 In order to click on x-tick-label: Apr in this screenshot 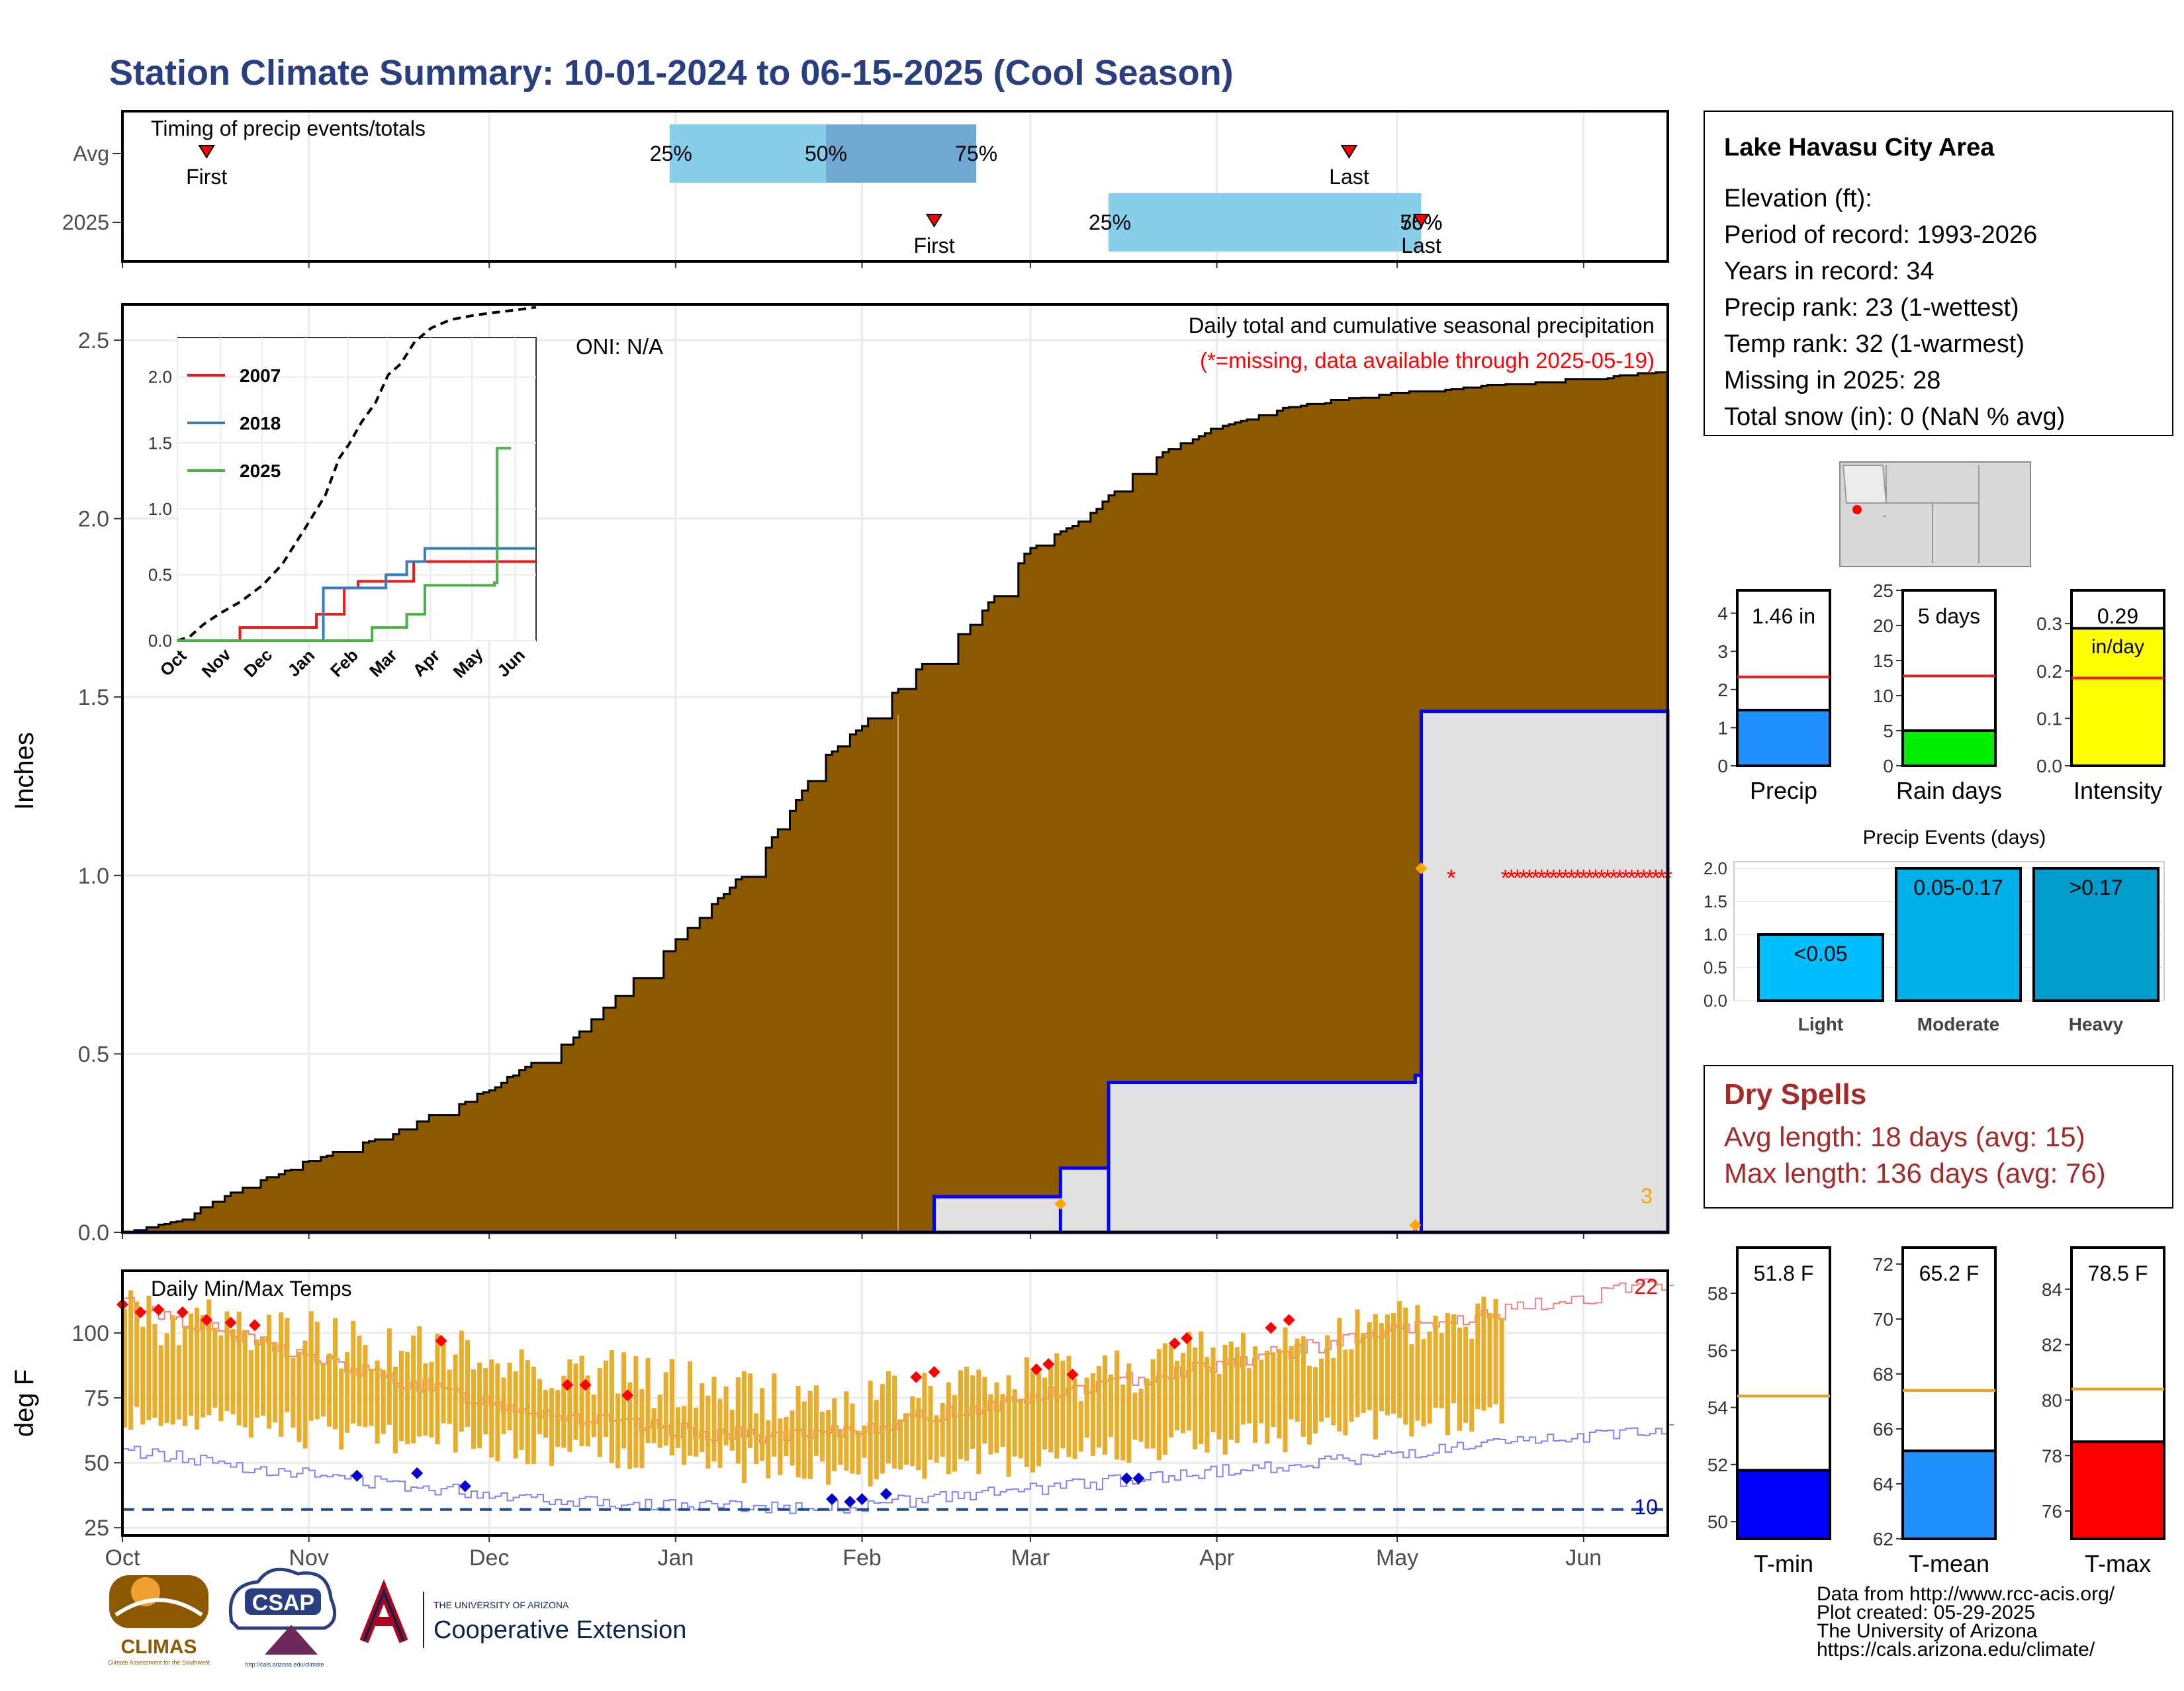, I will do `click(1216, 1558)`.